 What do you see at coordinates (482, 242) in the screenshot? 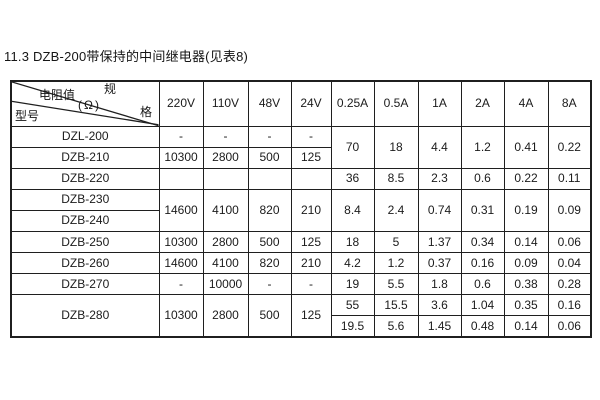
I see `value-cell: 0.34` at bounding box center [482, 242].